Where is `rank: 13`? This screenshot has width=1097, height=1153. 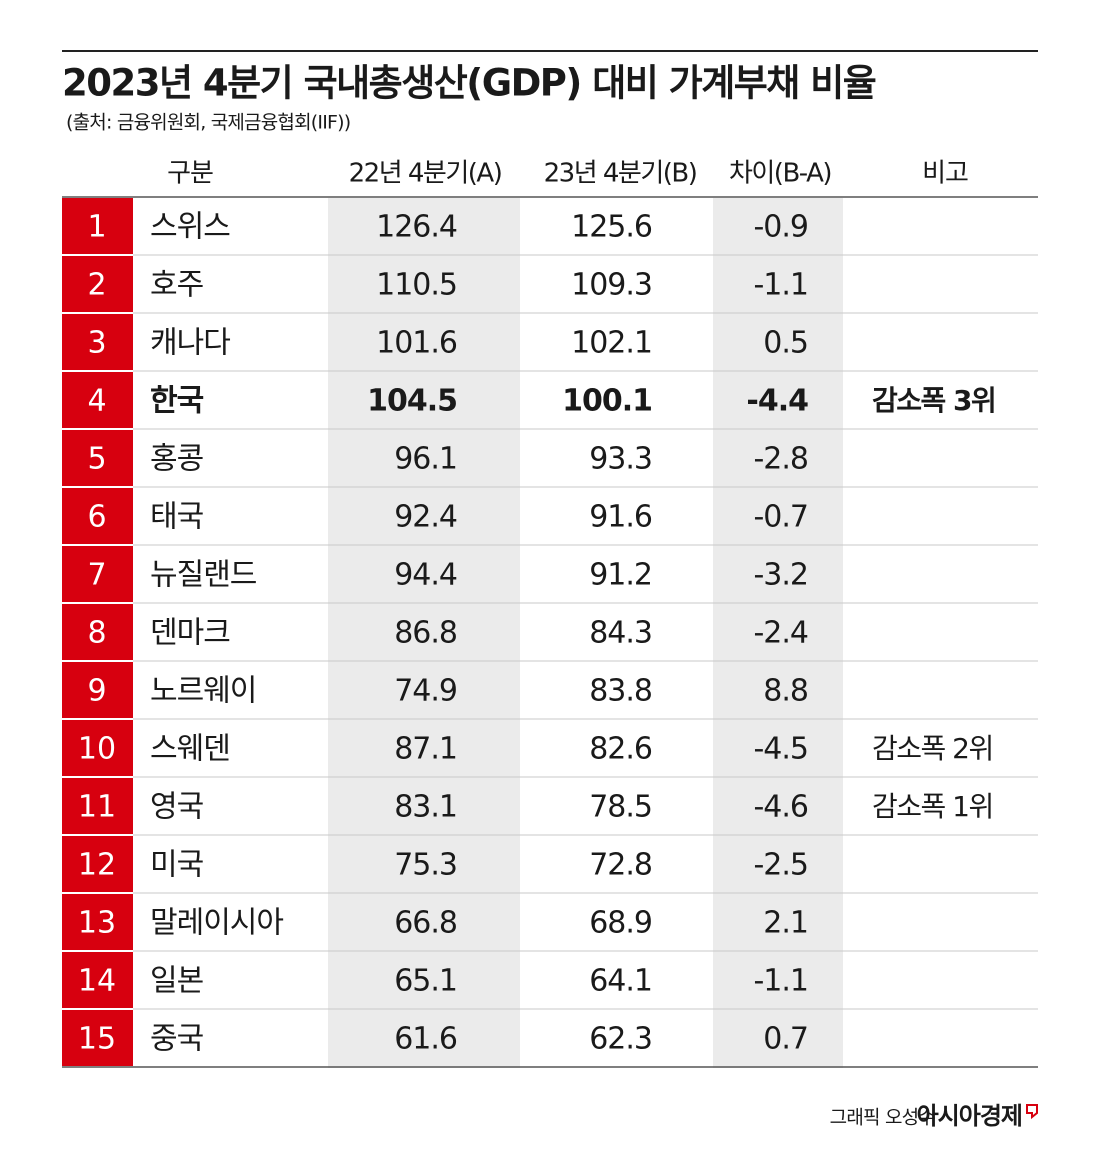 rank: 13 is located at coordinates (97, 923).